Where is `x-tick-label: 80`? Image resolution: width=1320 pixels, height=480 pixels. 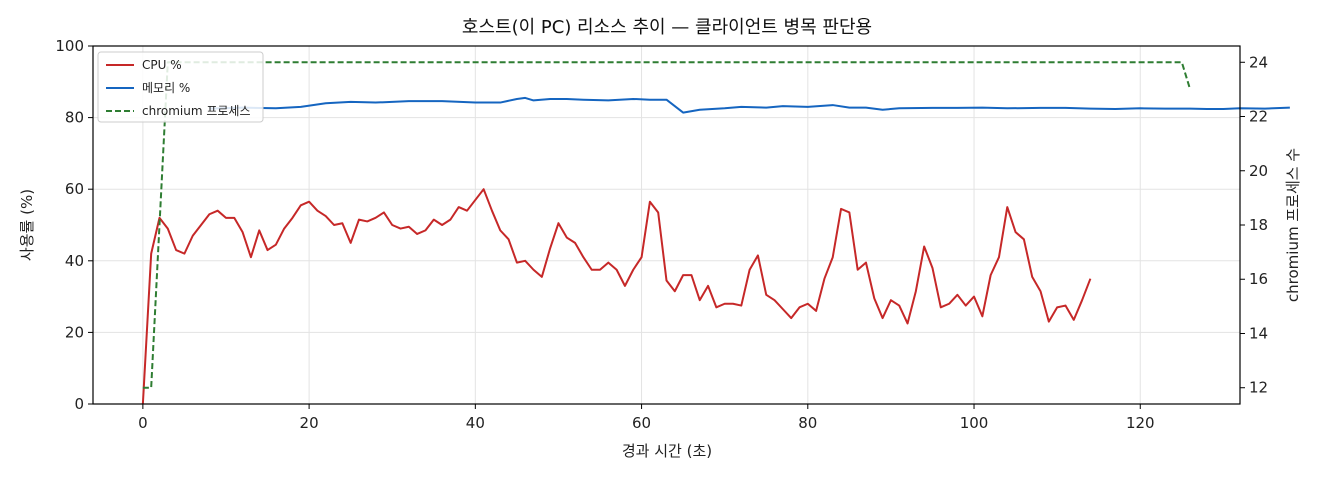 x-tick-label: 80 is located at coordinates (807, 423).